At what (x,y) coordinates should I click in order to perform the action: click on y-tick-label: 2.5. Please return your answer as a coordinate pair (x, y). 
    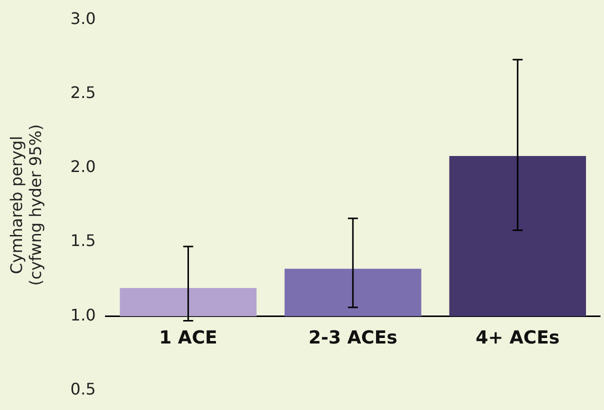
    Looking at the image, I should click on (83, 92).